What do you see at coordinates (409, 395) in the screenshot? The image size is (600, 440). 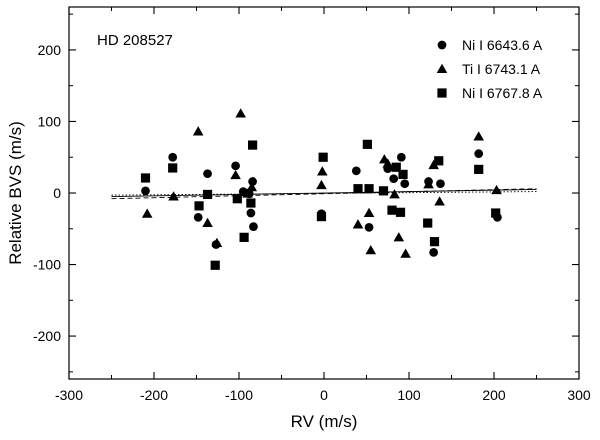 I see `x-tick-label: 100` at bounding box center [409, 395].